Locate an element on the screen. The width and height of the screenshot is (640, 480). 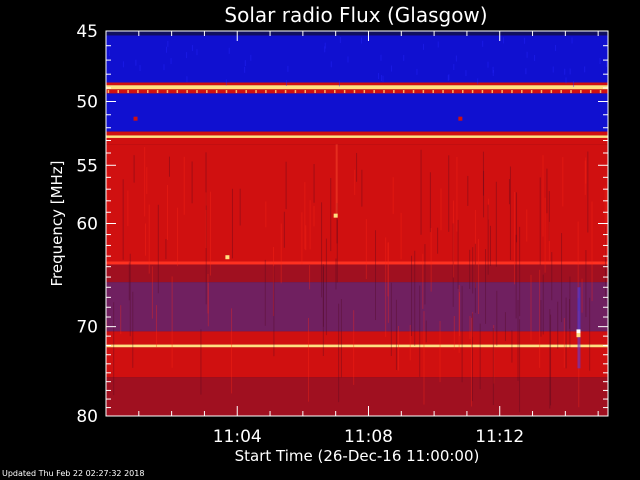
x-tick-label: 11:12 is located at coordinates (499, 437).